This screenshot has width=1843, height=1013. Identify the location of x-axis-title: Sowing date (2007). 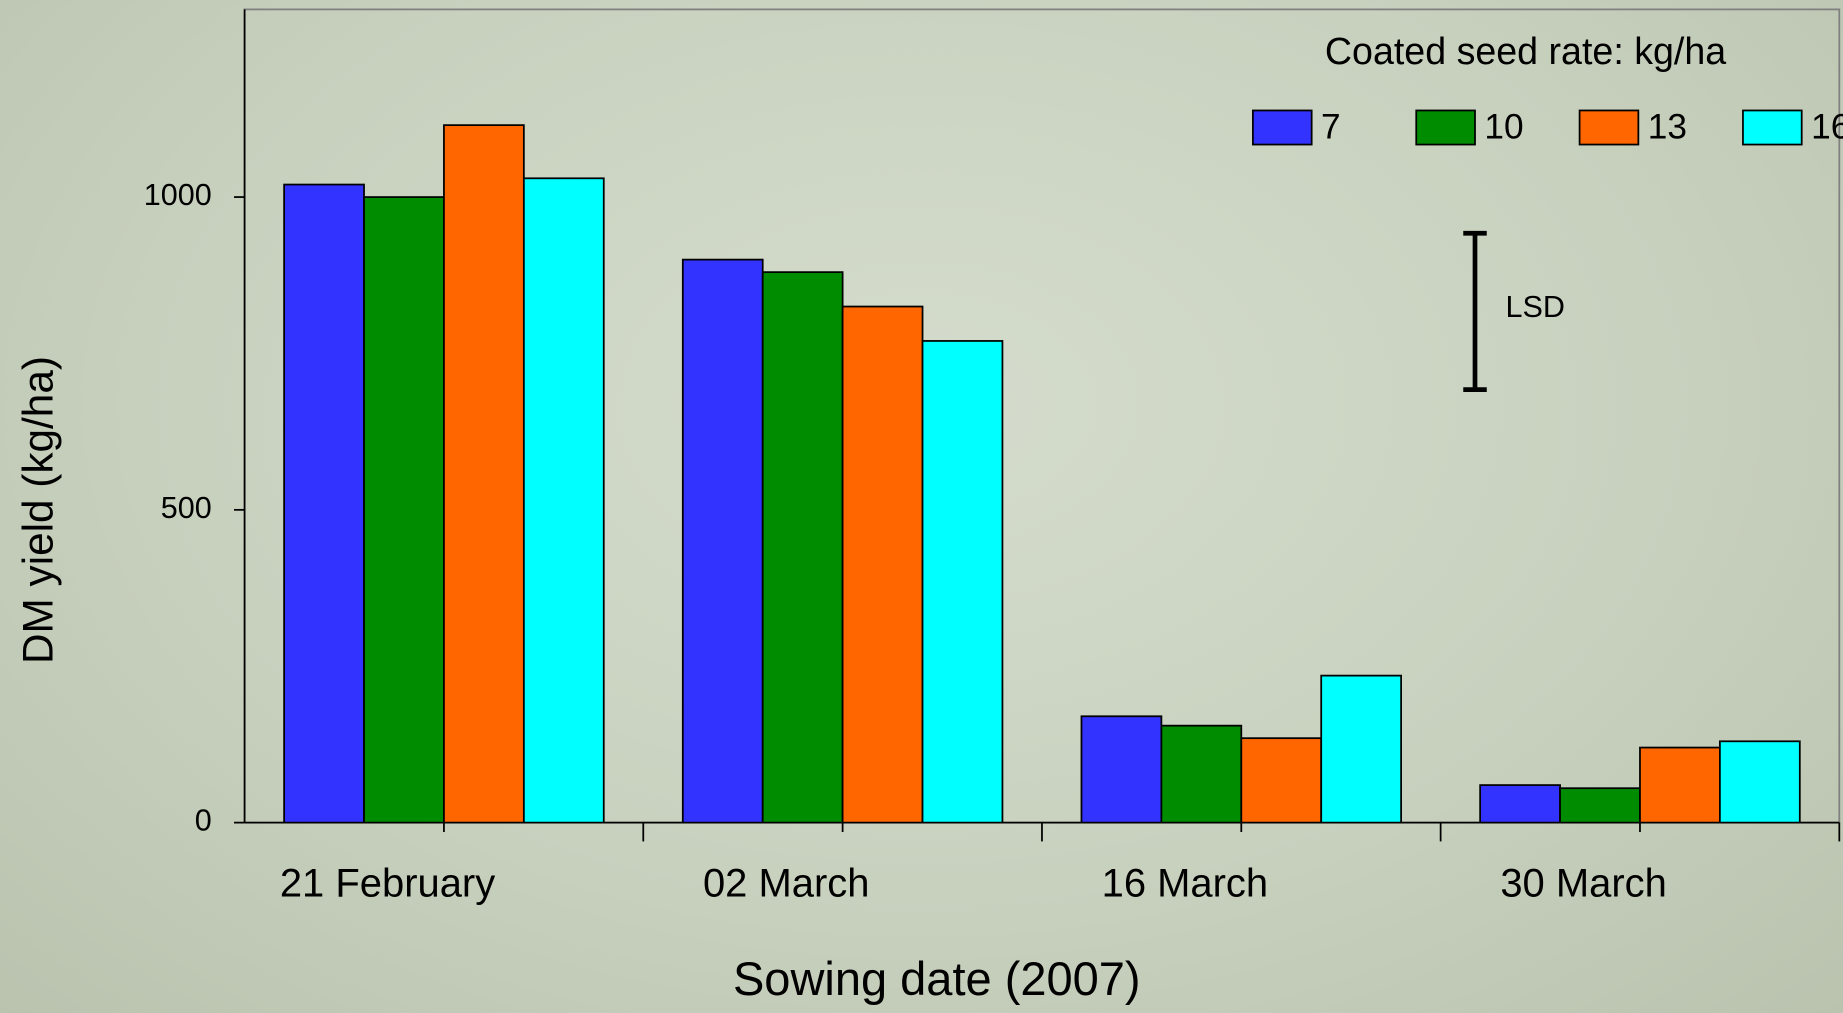
(937, 978).